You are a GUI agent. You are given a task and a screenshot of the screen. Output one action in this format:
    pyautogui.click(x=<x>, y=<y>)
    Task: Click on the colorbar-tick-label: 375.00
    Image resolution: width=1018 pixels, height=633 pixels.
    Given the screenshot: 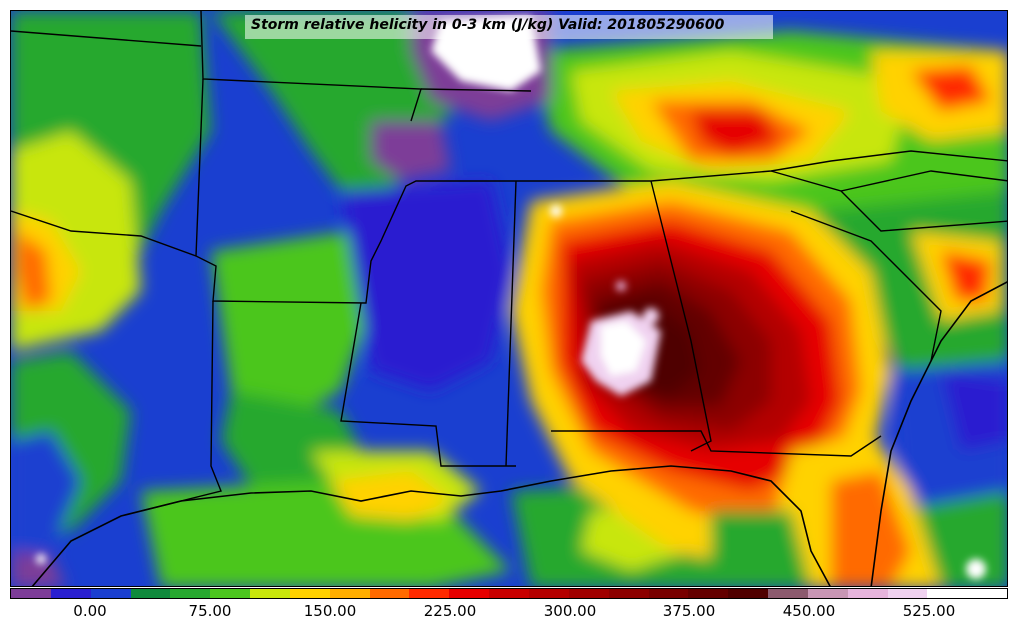 What is the action you would take?
    pyautogui.click(x=689, y=611)
    